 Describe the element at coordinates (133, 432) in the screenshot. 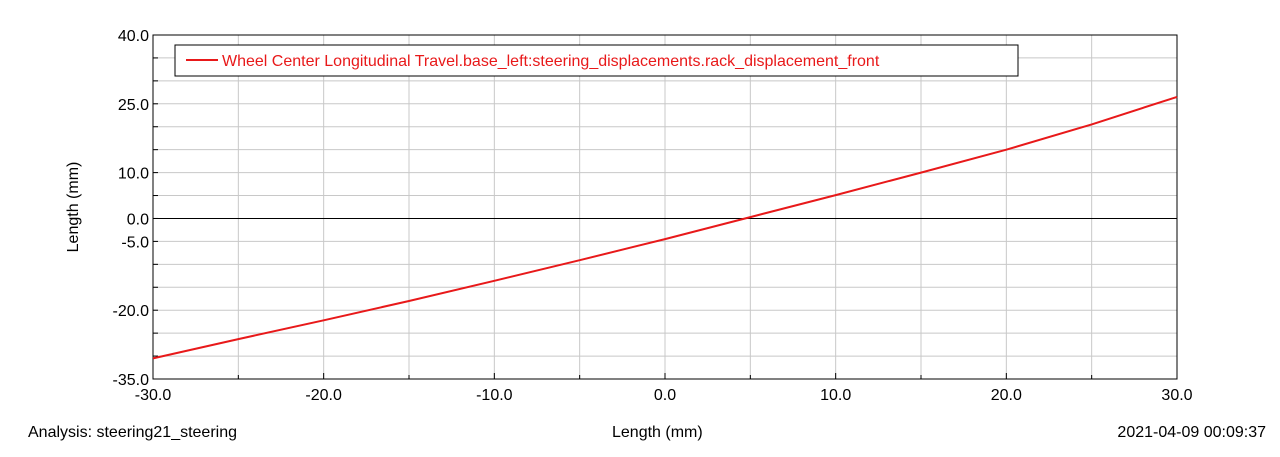

I see `analysis-label: Analysis: steering21_steering` at that location.